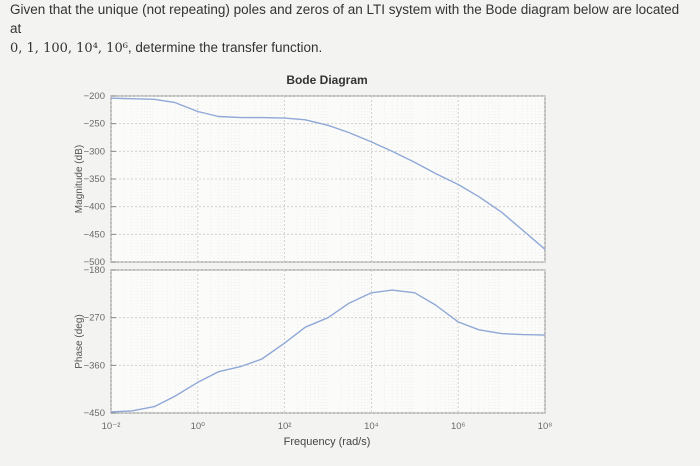 The image size is (700, 466). What do you see at coordinates (79, 179) in the screenshot?
I see `magnitude-y-axis-label: Magnitude (dB)` at bounding box center [79, 179].